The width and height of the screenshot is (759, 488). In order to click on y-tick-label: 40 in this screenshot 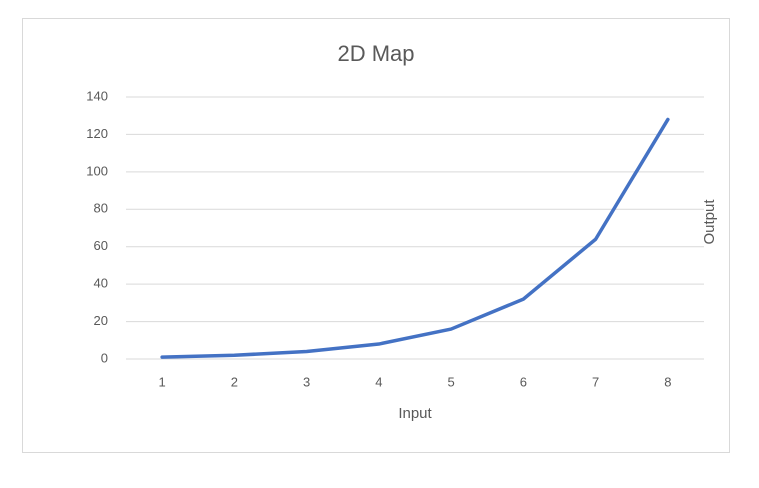, I will do `click(101, 283)`.